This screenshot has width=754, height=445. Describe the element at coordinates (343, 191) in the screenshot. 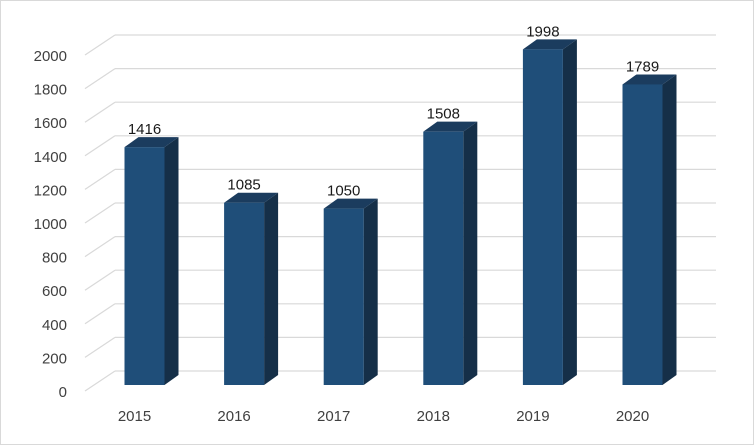

I see `data-label: 1050` at that location.